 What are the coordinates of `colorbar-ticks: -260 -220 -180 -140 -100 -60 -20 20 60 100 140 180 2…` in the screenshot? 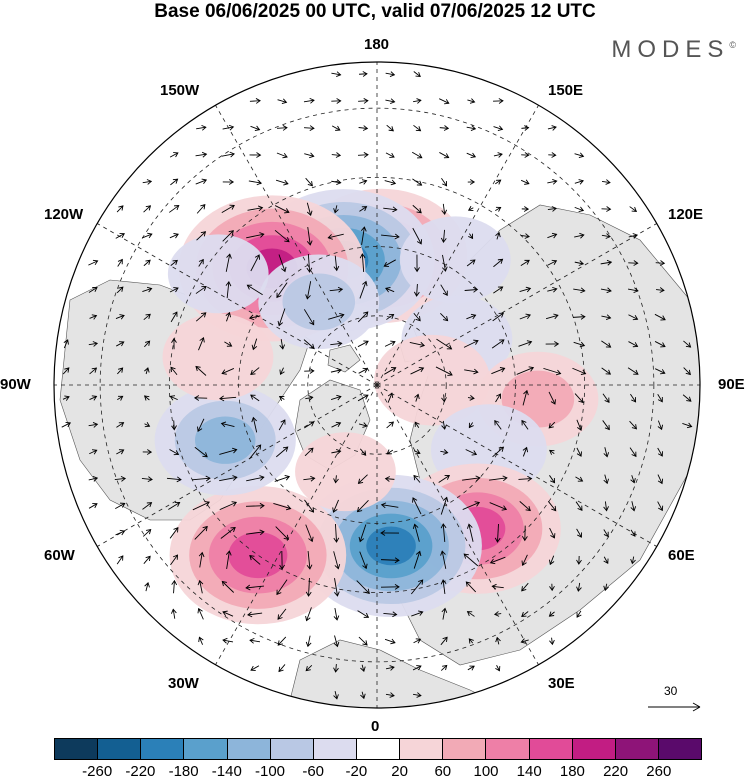 It's located at (378, 772).